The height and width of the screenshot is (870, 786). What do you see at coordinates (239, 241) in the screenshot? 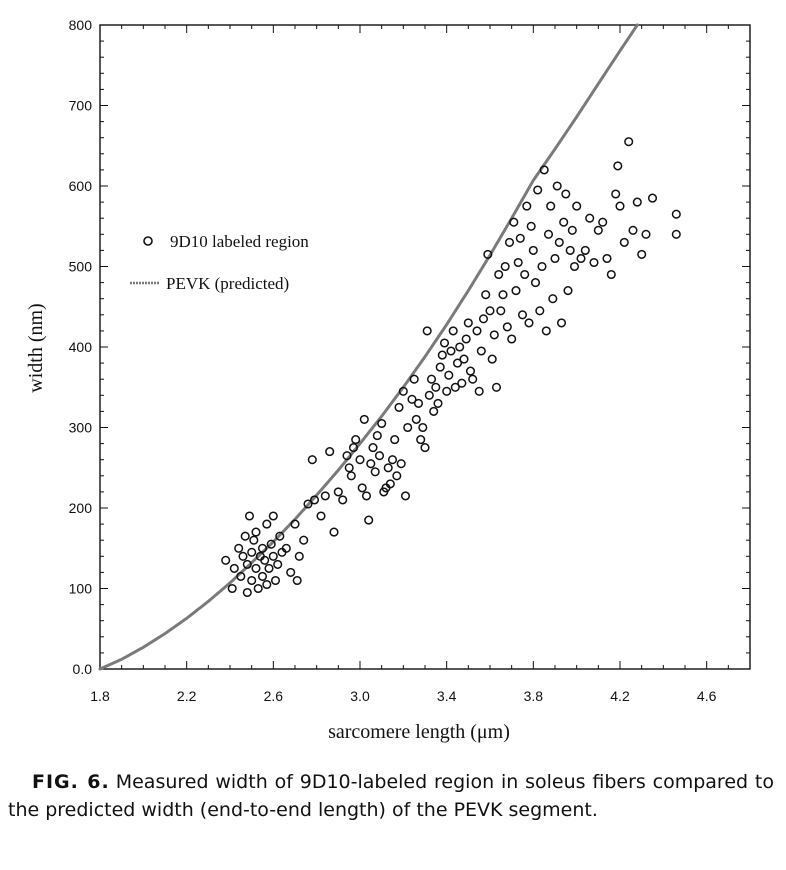
I see `legend-label-9d10: 9D10 labeled region` at bounding box center [239, 241].